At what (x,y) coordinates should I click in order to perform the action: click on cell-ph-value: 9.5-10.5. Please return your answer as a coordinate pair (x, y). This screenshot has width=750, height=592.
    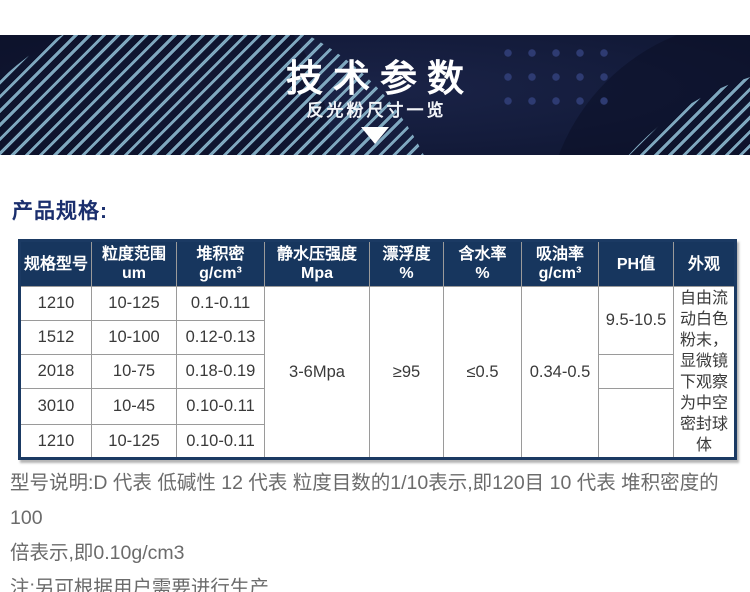
    Looking at the image, I should click on (636, 320).